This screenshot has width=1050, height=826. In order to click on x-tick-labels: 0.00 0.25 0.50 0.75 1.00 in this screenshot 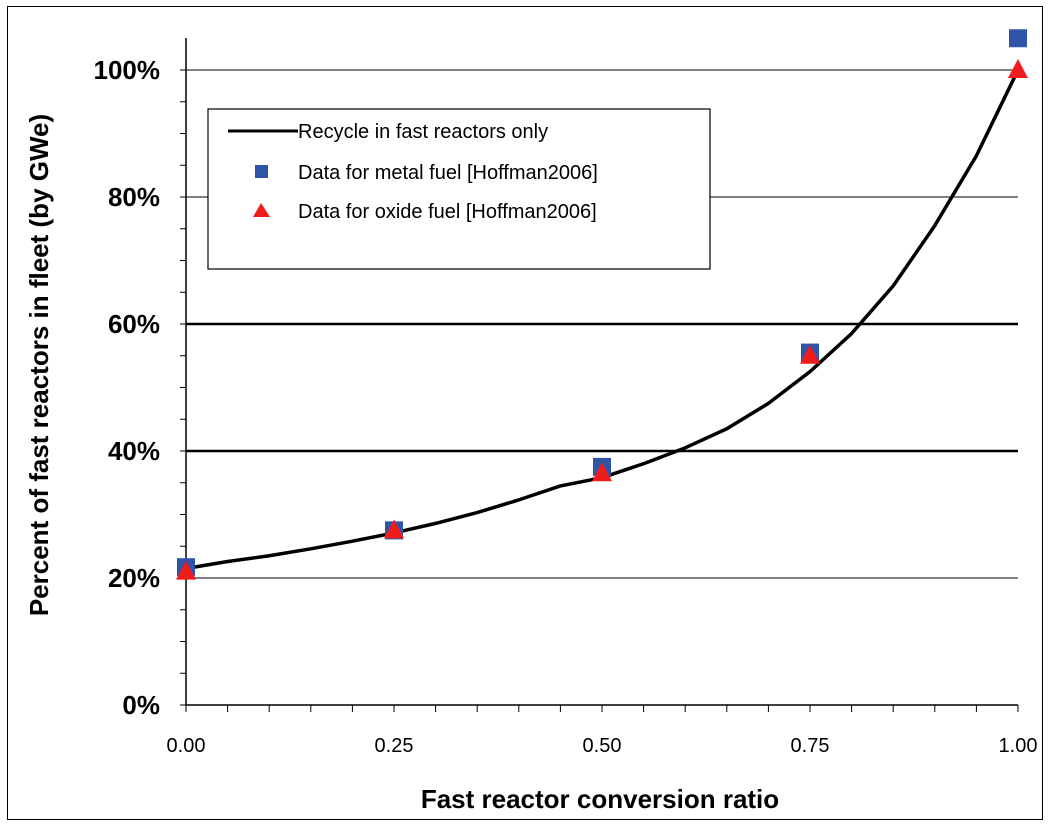, I will do `click(602, 746)`.